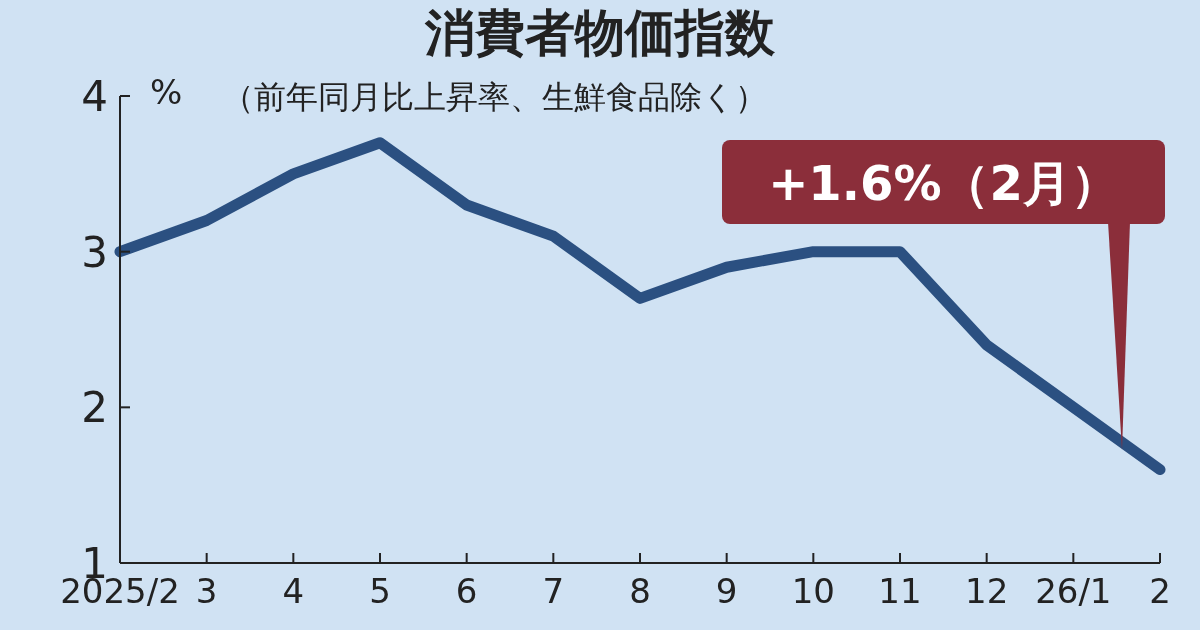 This screenshot has width=1200, height=630. Describe the element at coordinates (943, 183) in the screenshot. I see `annotation: +1.6%（2月）` at that location.